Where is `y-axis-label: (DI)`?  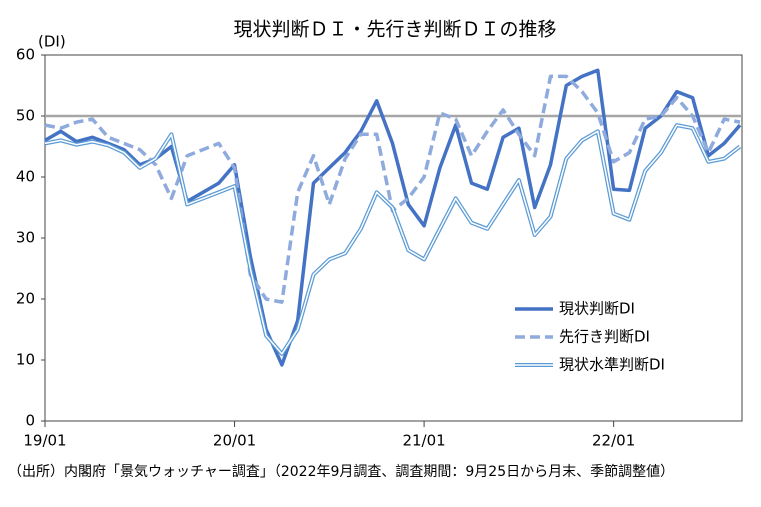
y-axis-label: (DI) is located at coordinates (52, 42).